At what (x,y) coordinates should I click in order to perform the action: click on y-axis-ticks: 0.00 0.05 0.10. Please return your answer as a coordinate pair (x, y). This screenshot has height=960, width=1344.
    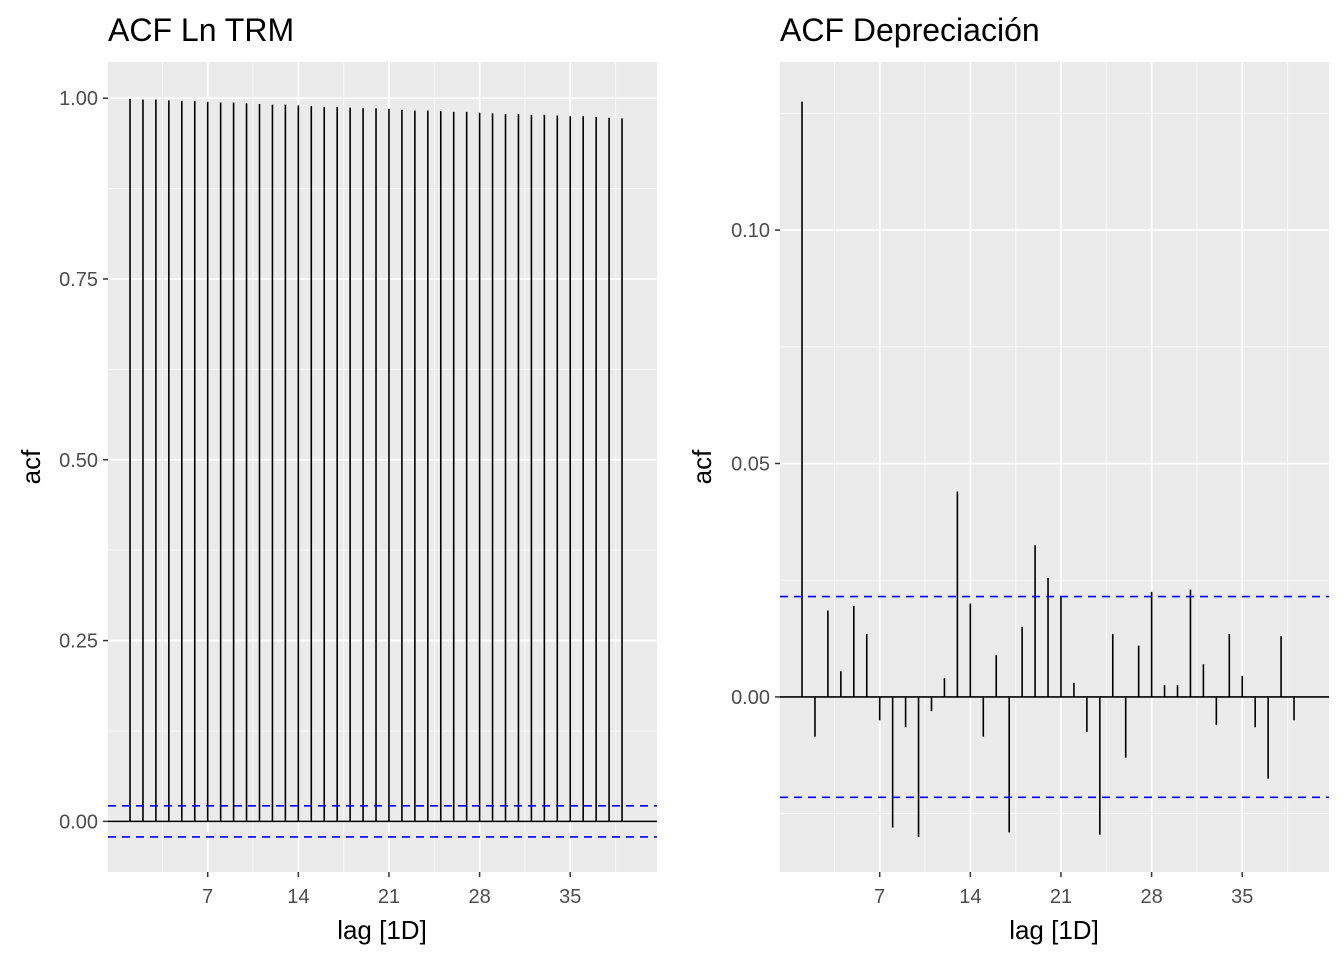
    Looking at the image, I should click on (755, 464).